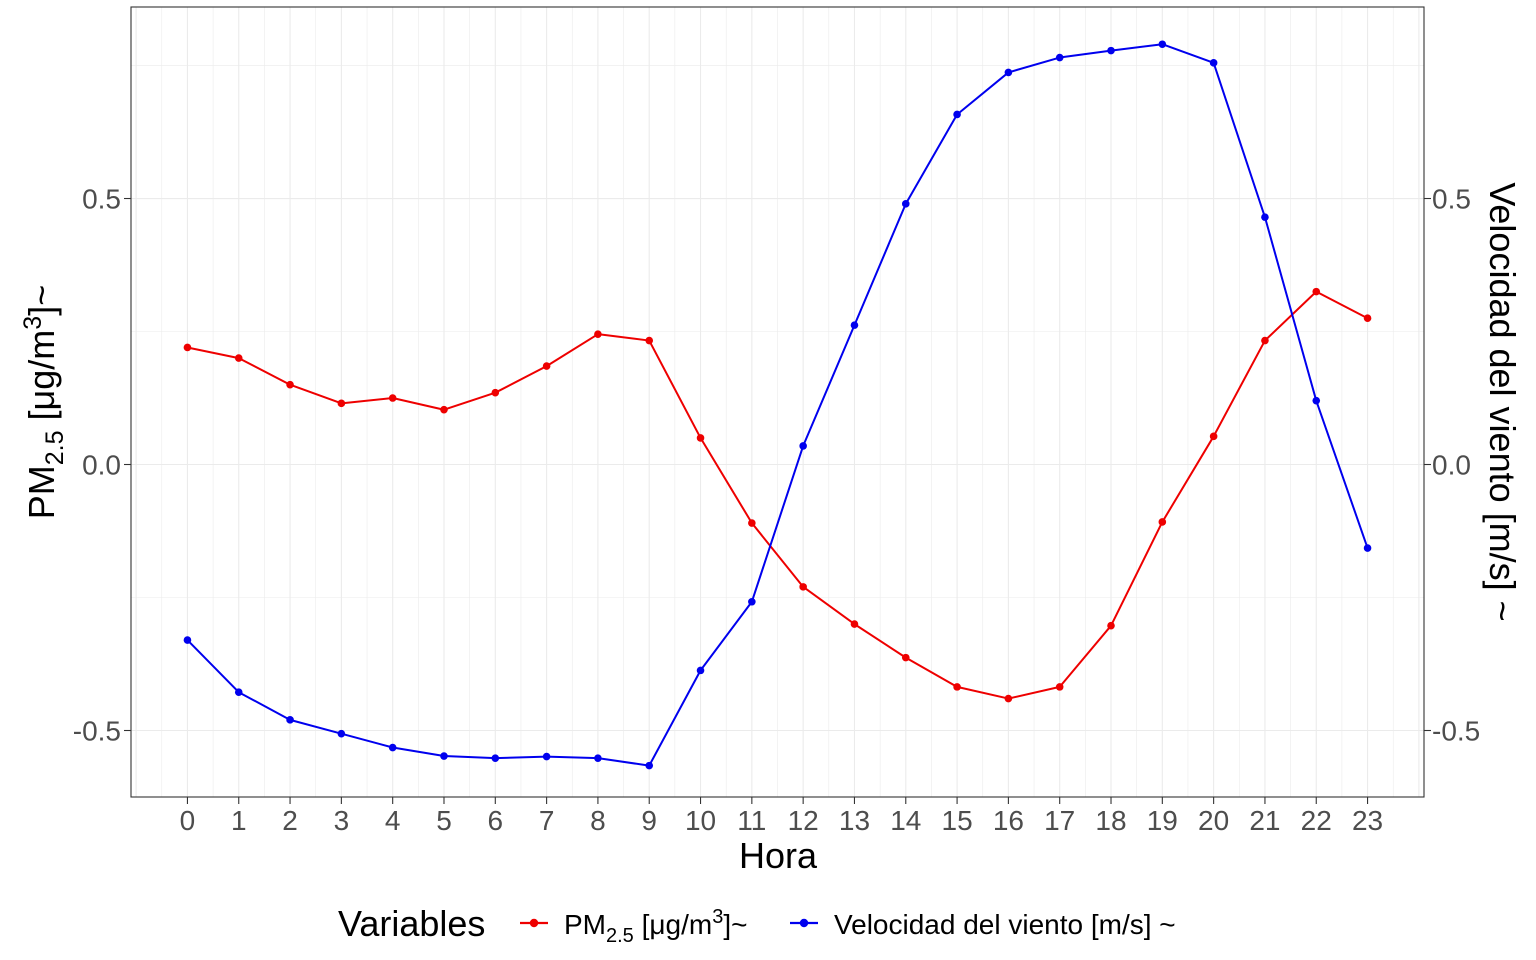 The width and height of the screenshot is (1536, 960). I want to click on y-axis-left-title: PM2.5 [μg/m3]~, so click(44, 402).